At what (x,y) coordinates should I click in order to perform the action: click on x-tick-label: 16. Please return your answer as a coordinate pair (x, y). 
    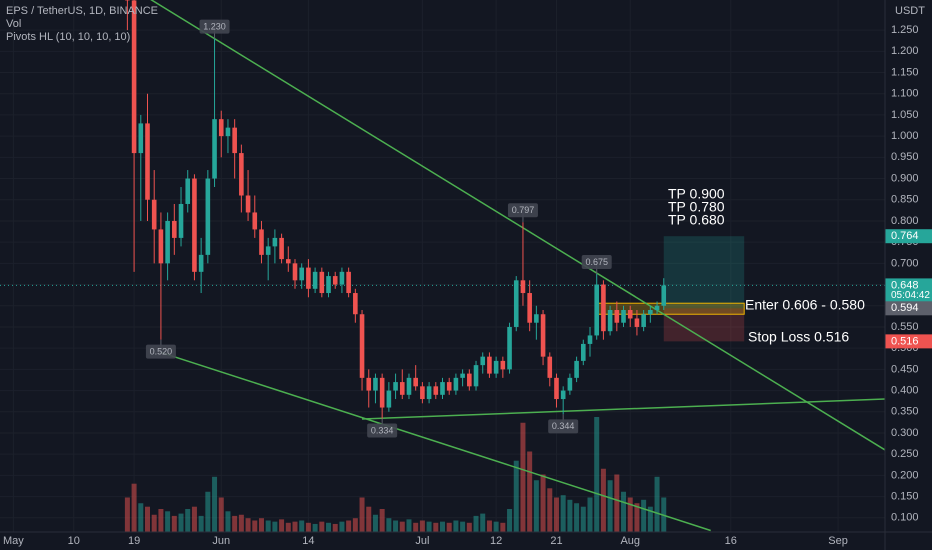
    Looking at the image, I should click on (731, 541).